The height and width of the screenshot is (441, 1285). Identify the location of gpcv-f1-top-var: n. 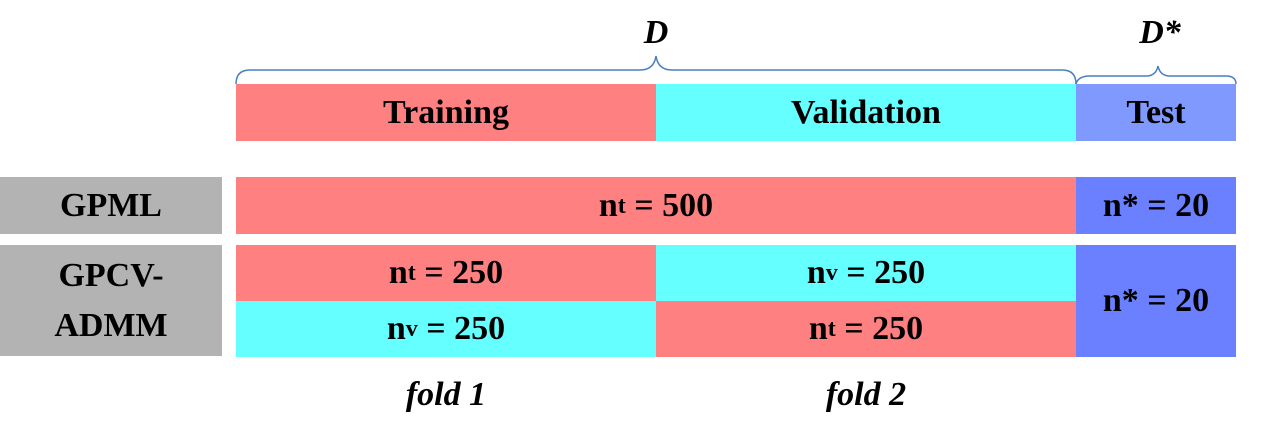
(398, 272).